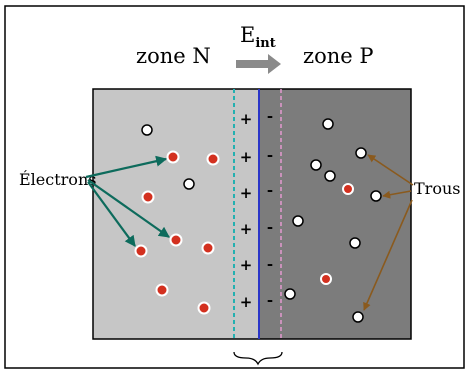 This screenshot has width=469, height=373. What do you see at coordinates (246, 210) in the screenshot?
I see `positive-ions: + + + + + +` at bounding box center [246, 210].